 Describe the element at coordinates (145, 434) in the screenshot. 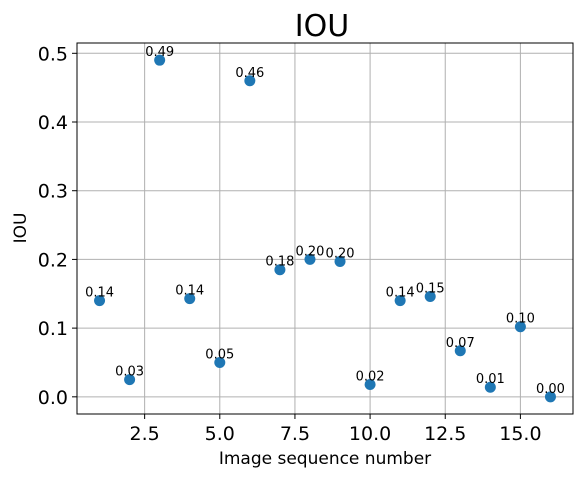

I see `x-tick-label: 2.5` at that location.